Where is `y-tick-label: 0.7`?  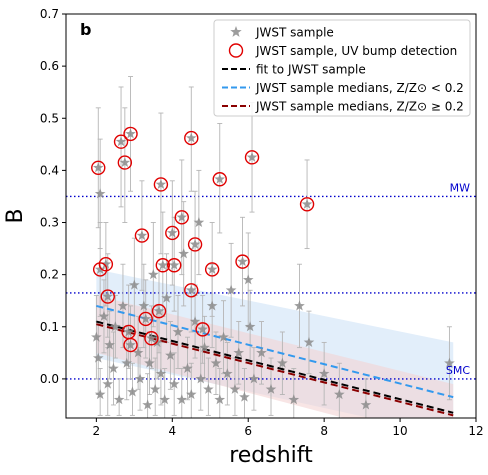 y-tick-label: 0.7 is located at coordinates (49, 14).